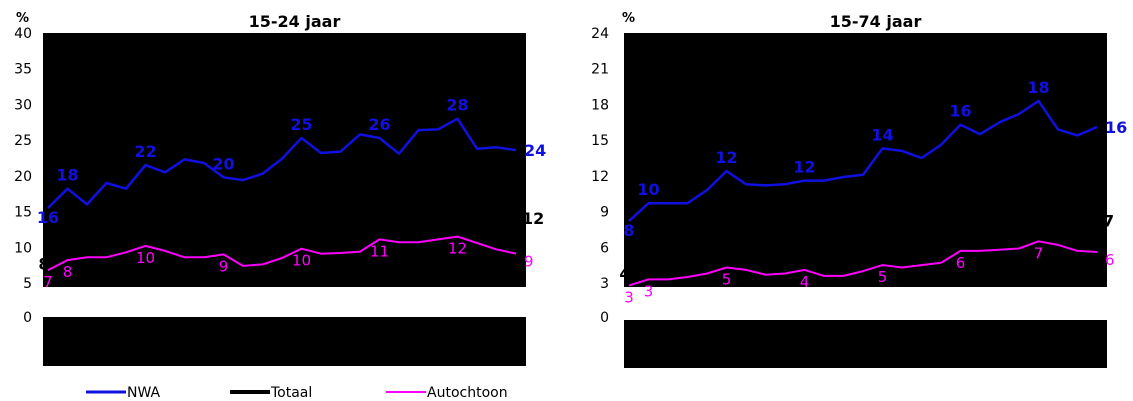  What do you see at coordinates (68, 272) in the screenshot?
I see `data-label-autochtoon: 8` at bounding box center [68, 272].